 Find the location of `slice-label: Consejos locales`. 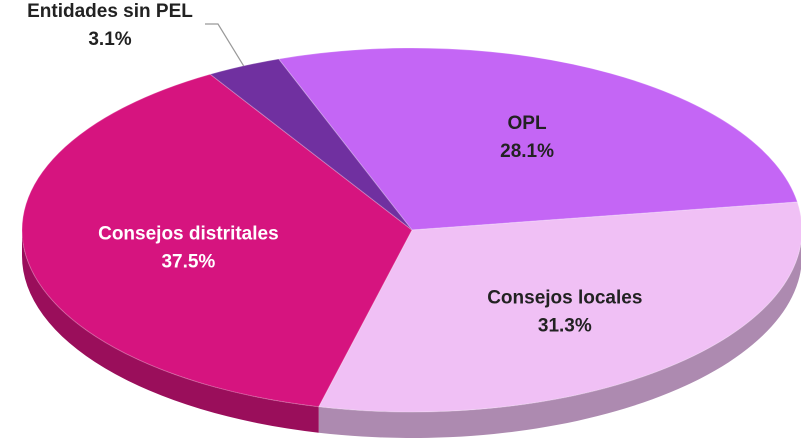

slice-label: Consejos locales is located at coordinates (564, 298).